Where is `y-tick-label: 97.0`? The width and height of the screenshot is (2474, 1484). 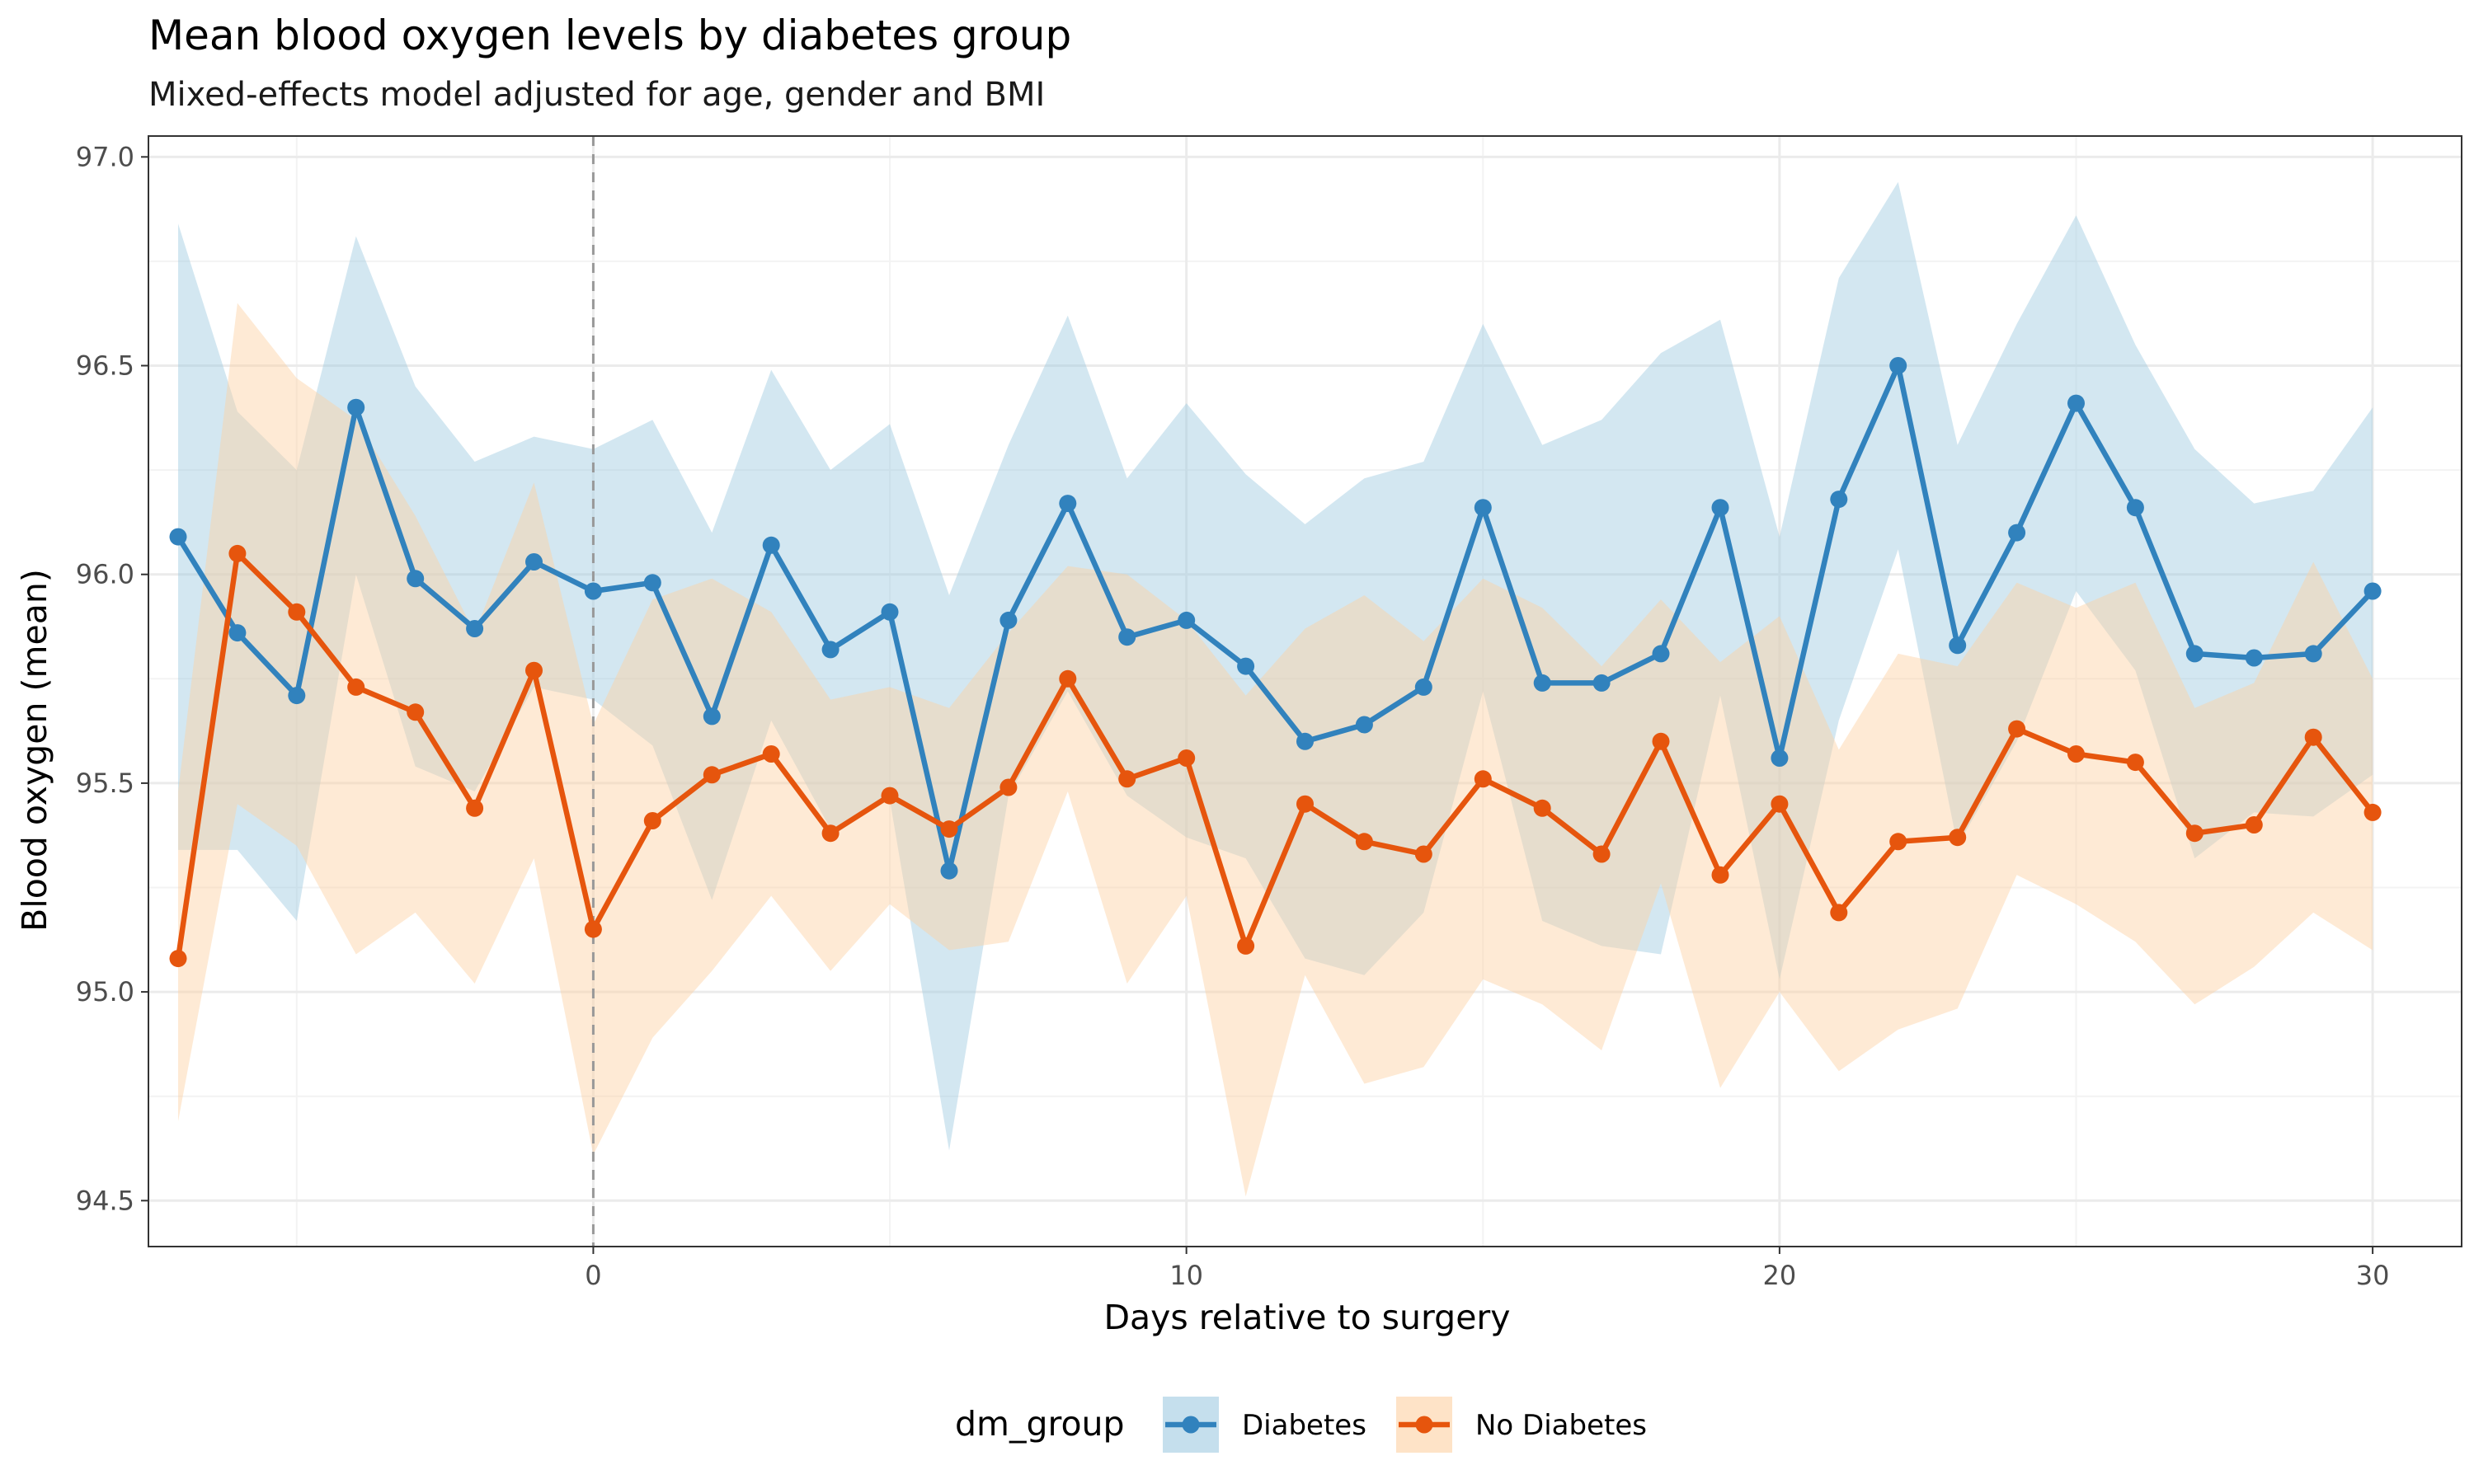
y-tick-label: 97.0 is located at coordinates (105, 156).